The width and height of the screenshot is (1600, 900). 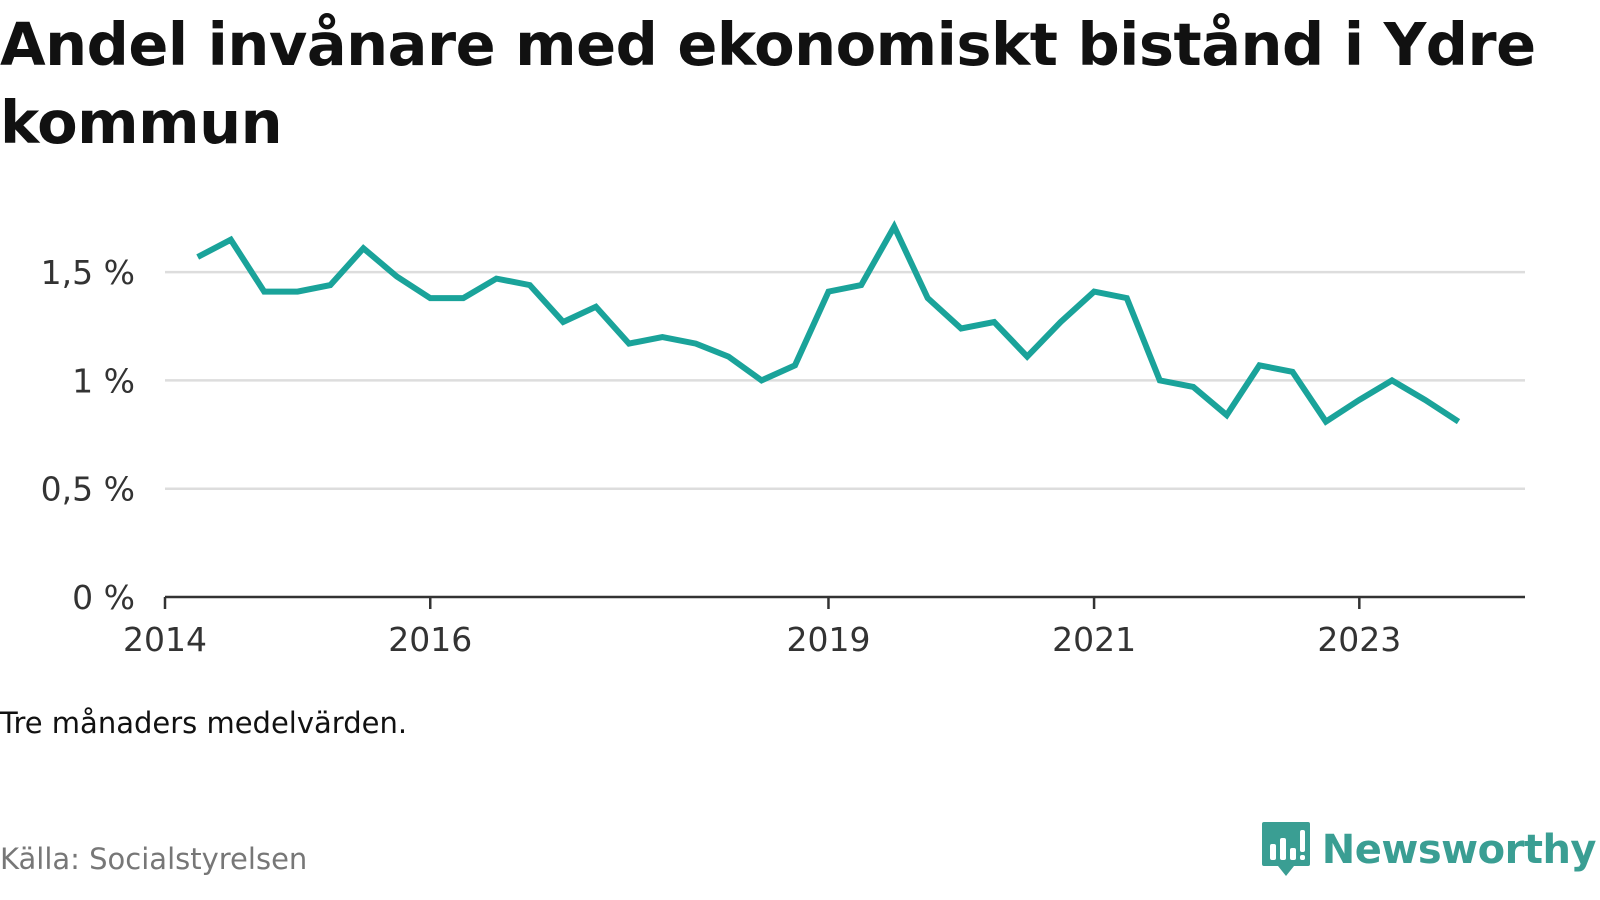 What do you see at coordinates (1359, 639) in the screenshot?
I see `x-tick-label: 2023` at bounding box center [1359, 639].